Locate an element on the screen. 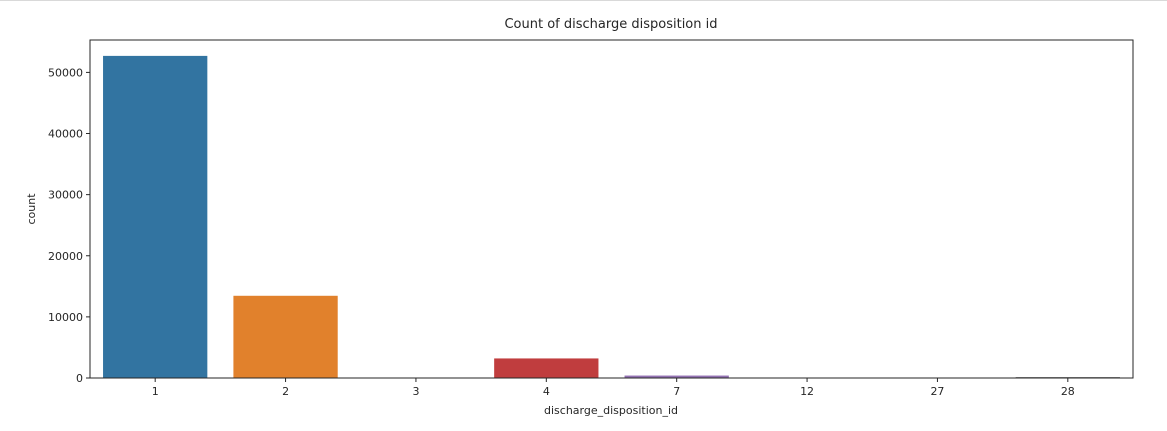 This screenshot has width=1167, height=431. y-axis-label: count is located at coordinates (31, 209).